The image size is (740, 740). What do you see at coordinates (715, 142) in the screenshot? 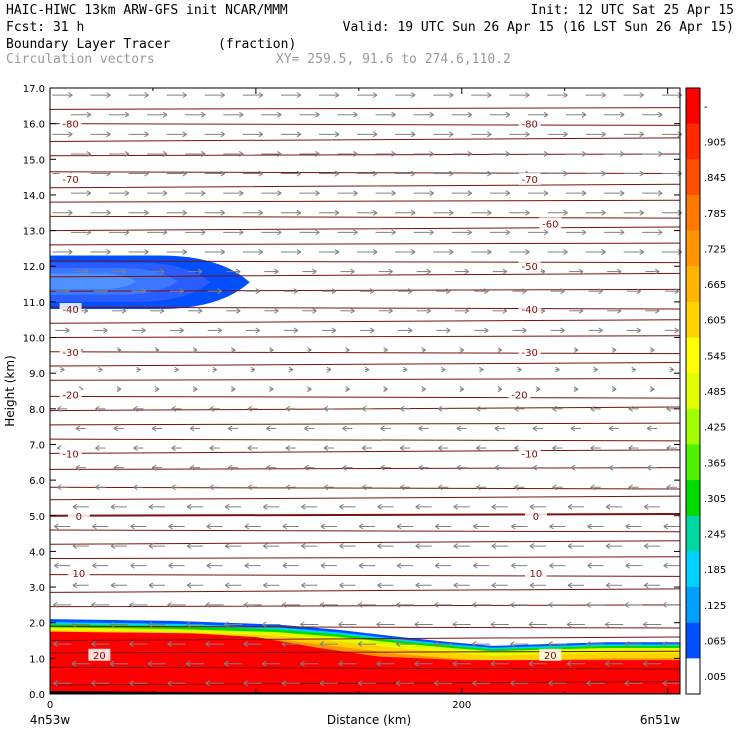
I see `colorbar-label: .905` at bounding box center [715, 142].